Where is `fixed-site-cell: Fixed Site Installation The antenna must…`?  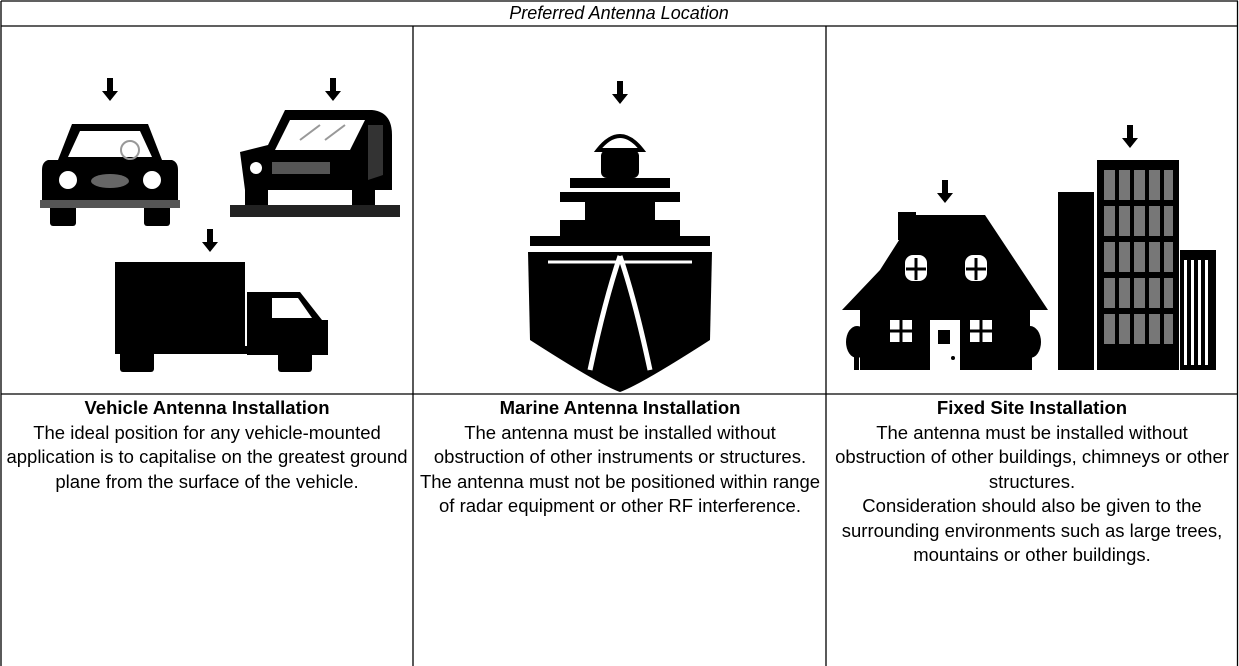
fixed-site-cell: Fixed Site Installation The antenna must… is located at coordinates (1032, 482).